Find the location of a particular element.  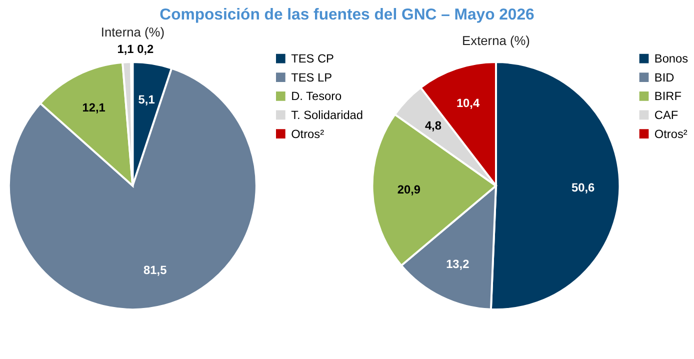

data-label: 1,1 is located at coordinates (125, 49).